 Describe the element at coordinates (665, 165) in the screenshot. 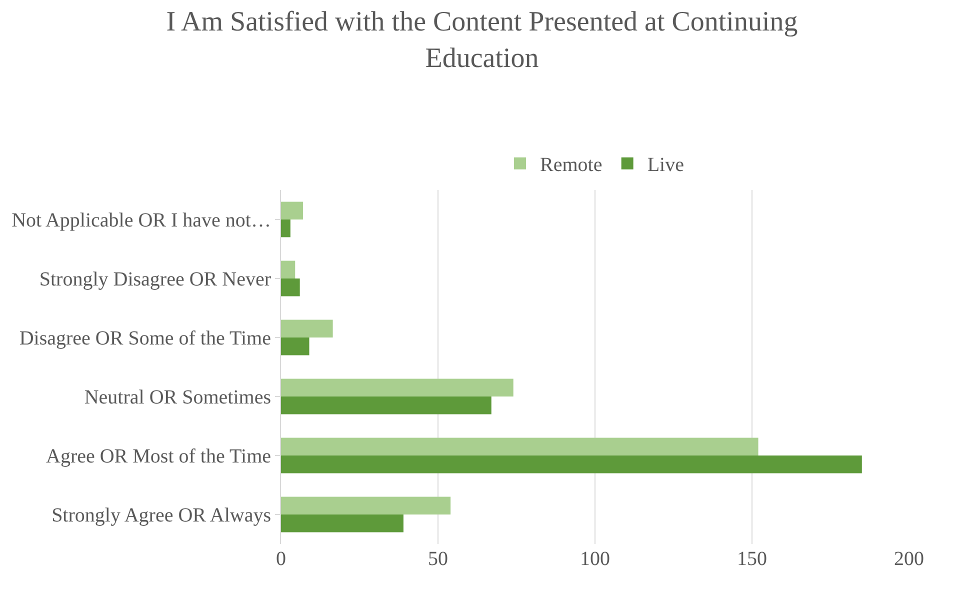

I see `legend-label: Live` at that location.